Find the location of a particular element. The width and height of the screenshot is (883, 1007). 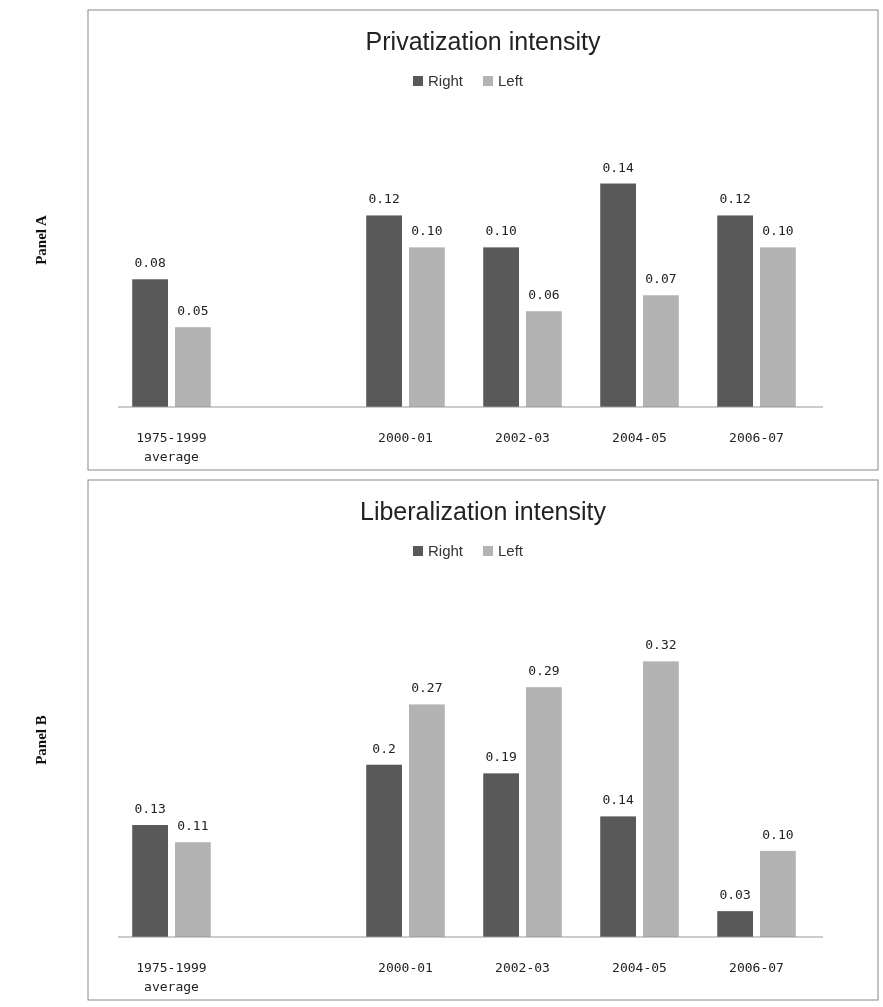

data-label: 0.32 is located at coordinates (661, 645).